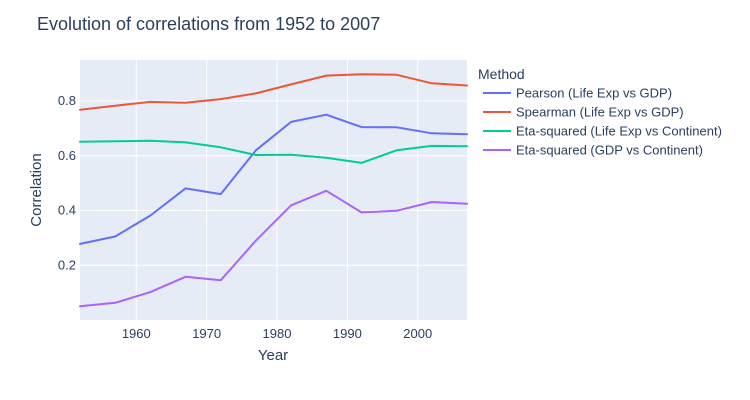 The image size is (750, 400). I want to click on x-tick-label: 1980, so click(277, 333).